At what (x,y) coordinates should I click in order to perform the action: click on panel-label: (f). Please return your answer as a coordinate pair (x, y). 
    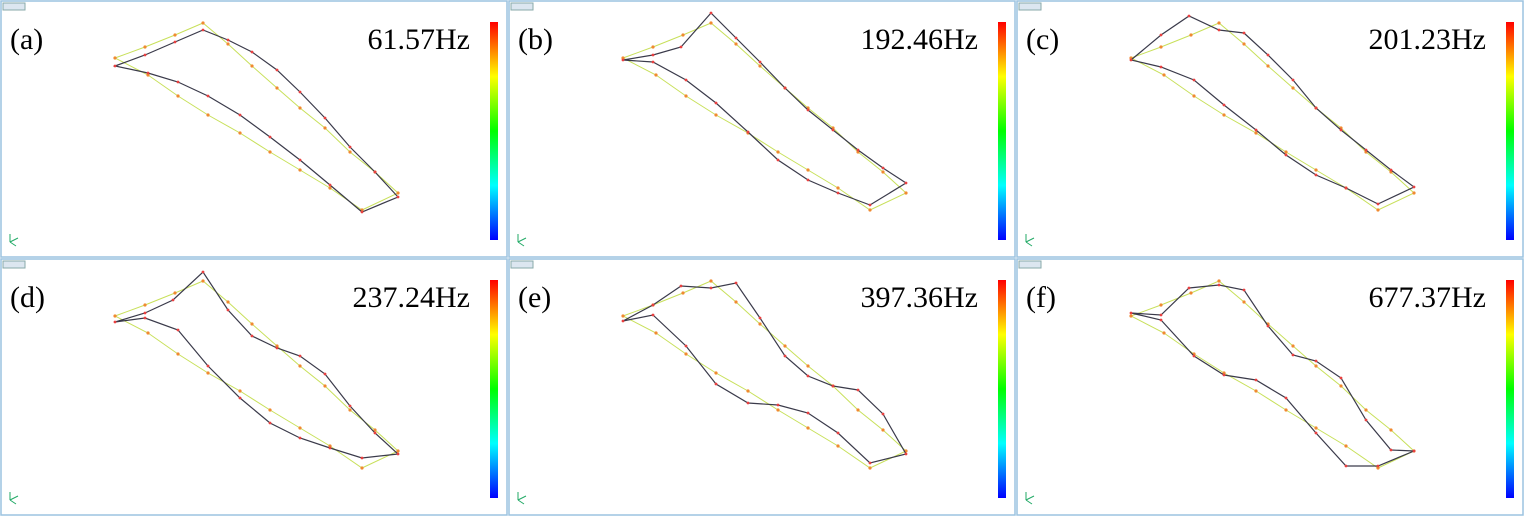
    Looking at the image, I should click on (1041, 297).